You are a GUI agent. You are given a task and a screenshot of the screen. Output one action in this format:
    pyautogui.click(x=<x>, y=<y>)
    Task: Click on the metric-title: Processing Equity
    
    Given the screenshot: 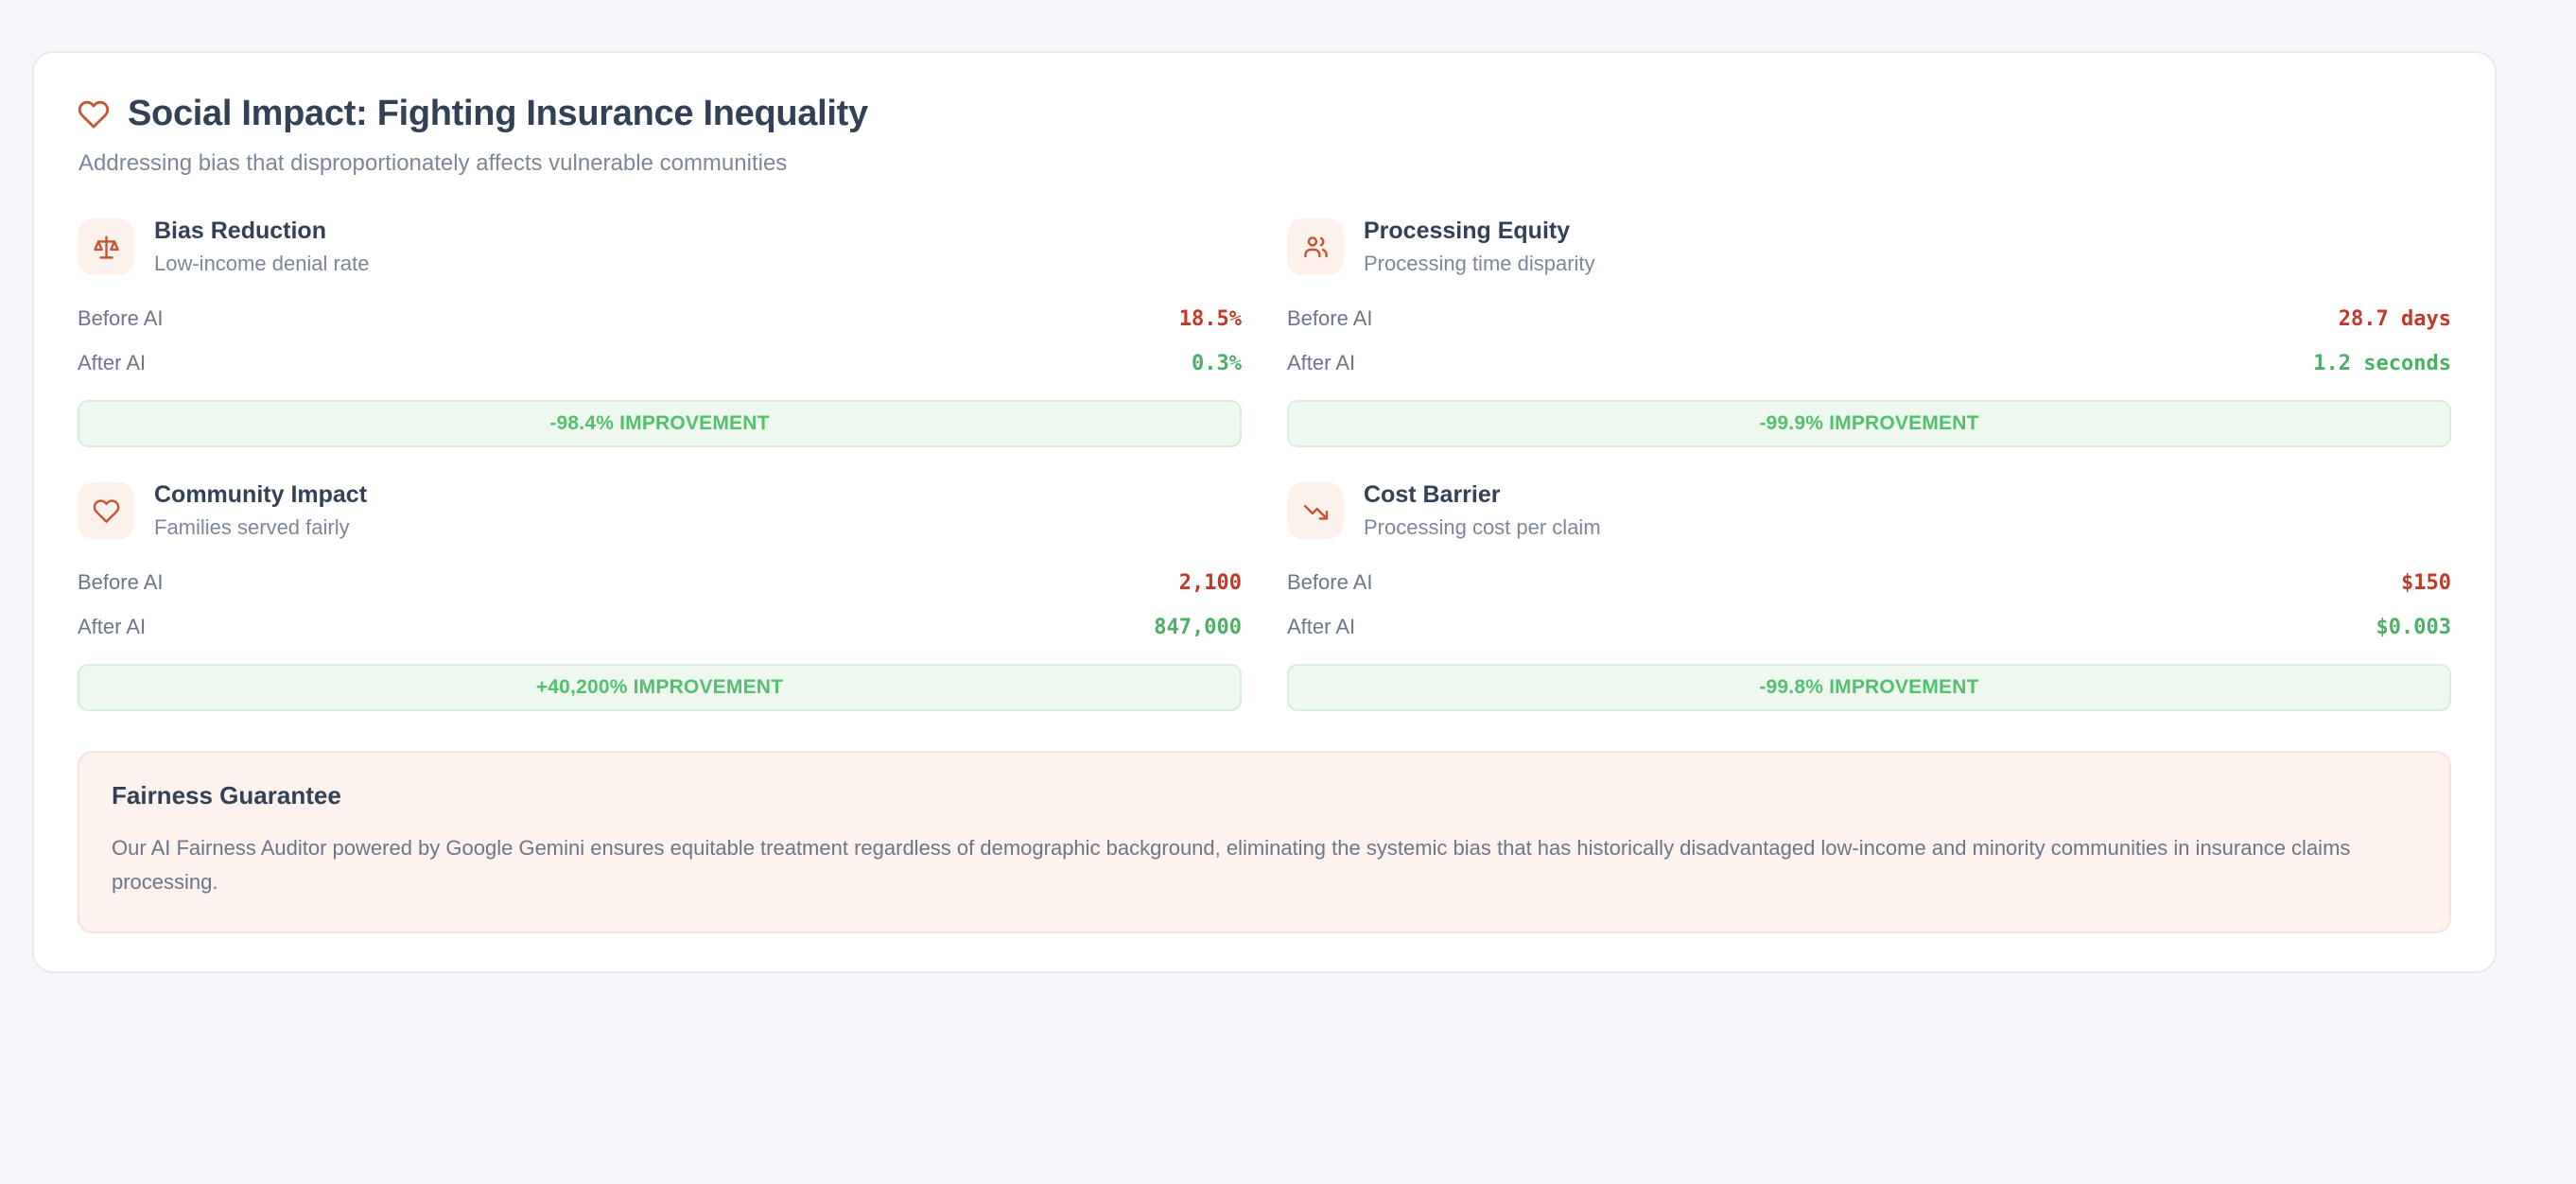 What is the action you would take?
    pyautogui.click(x=1467, y=230)
    